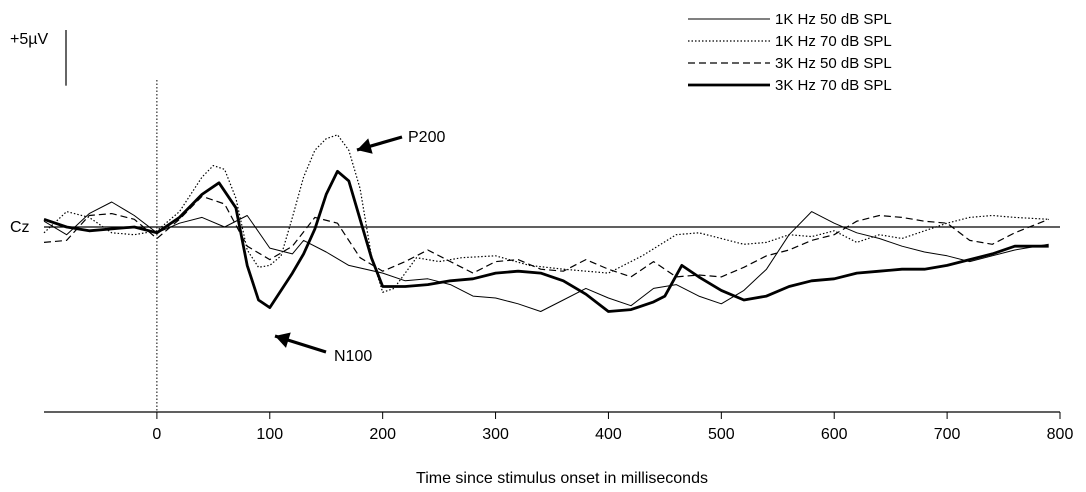 Image resolution: width=1086 pixels, height=492 pixels. I want to click on legend-label-4: 3K Hz 70 dB SPL, so click(833, 85).